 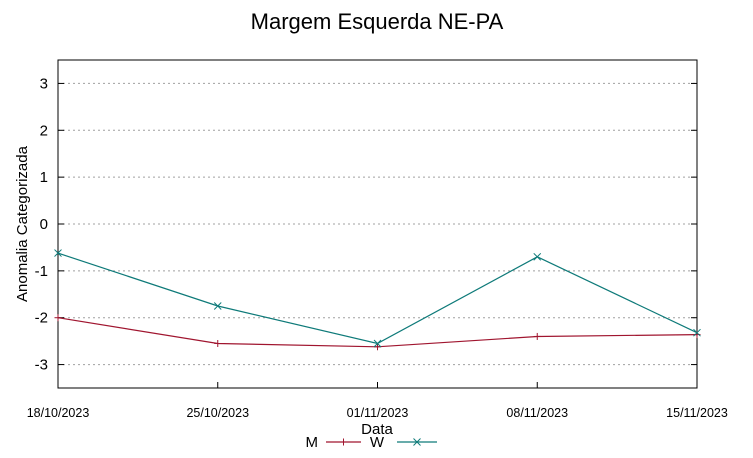 What do you see at coordinates (41, 365) in the screenshot?
I see `y-tick-label: -3` at bounding box center [41, 365].